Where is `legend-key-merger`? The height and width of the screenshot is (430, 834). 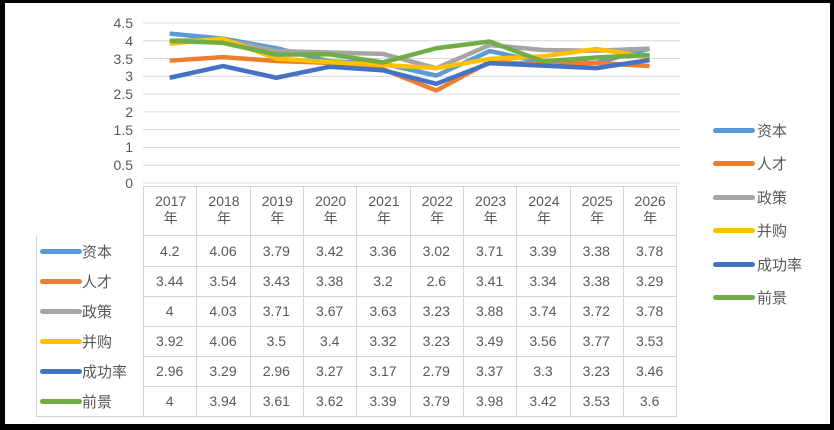
legend-key-merger is located at coordinates (734, 230).